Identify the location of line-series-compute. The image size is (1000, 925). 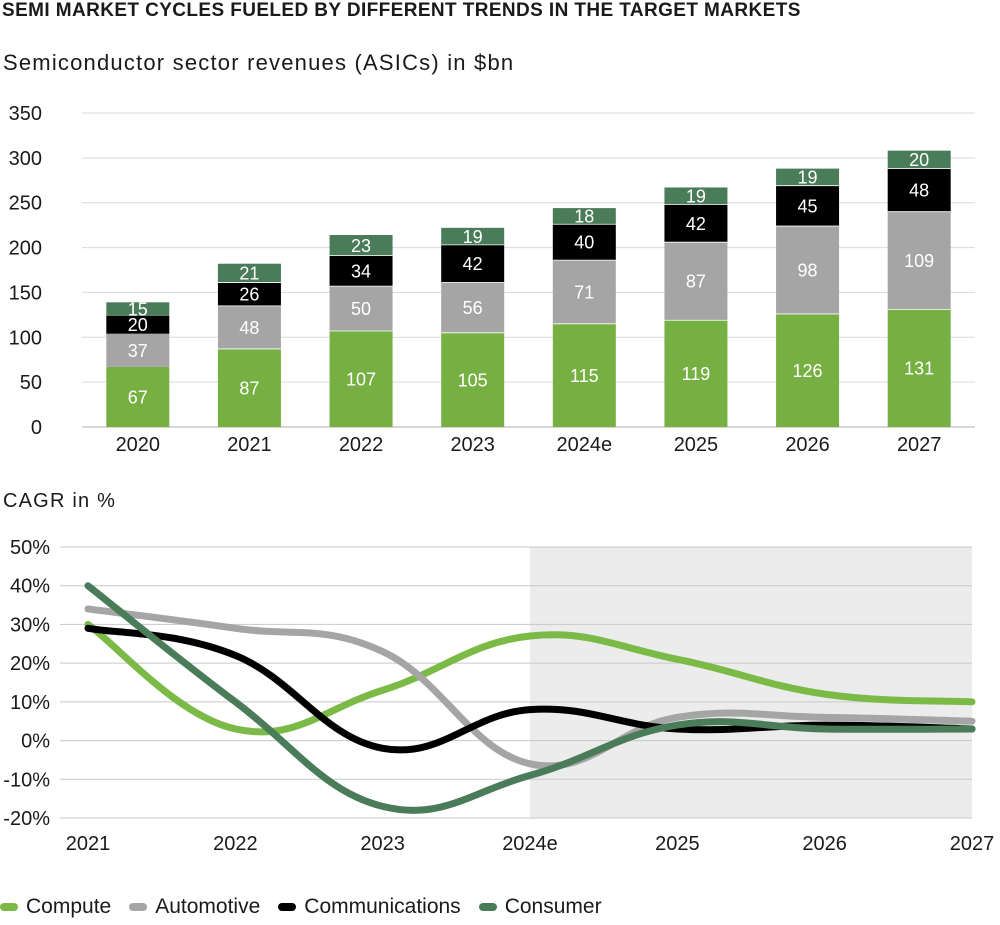
(530, 678).